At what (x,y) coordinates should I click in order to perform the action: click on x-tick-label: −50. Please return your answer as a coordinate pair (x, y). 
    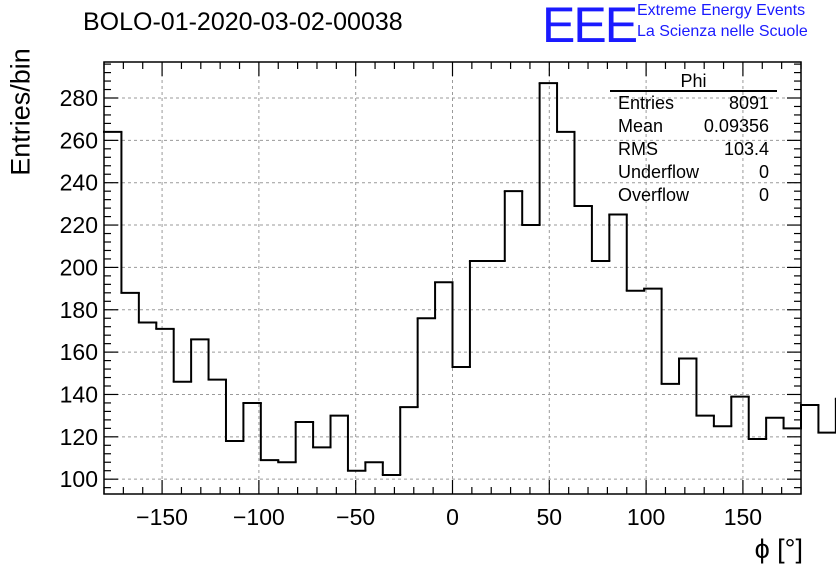
    Looking at the image, I should click on (355, 517).